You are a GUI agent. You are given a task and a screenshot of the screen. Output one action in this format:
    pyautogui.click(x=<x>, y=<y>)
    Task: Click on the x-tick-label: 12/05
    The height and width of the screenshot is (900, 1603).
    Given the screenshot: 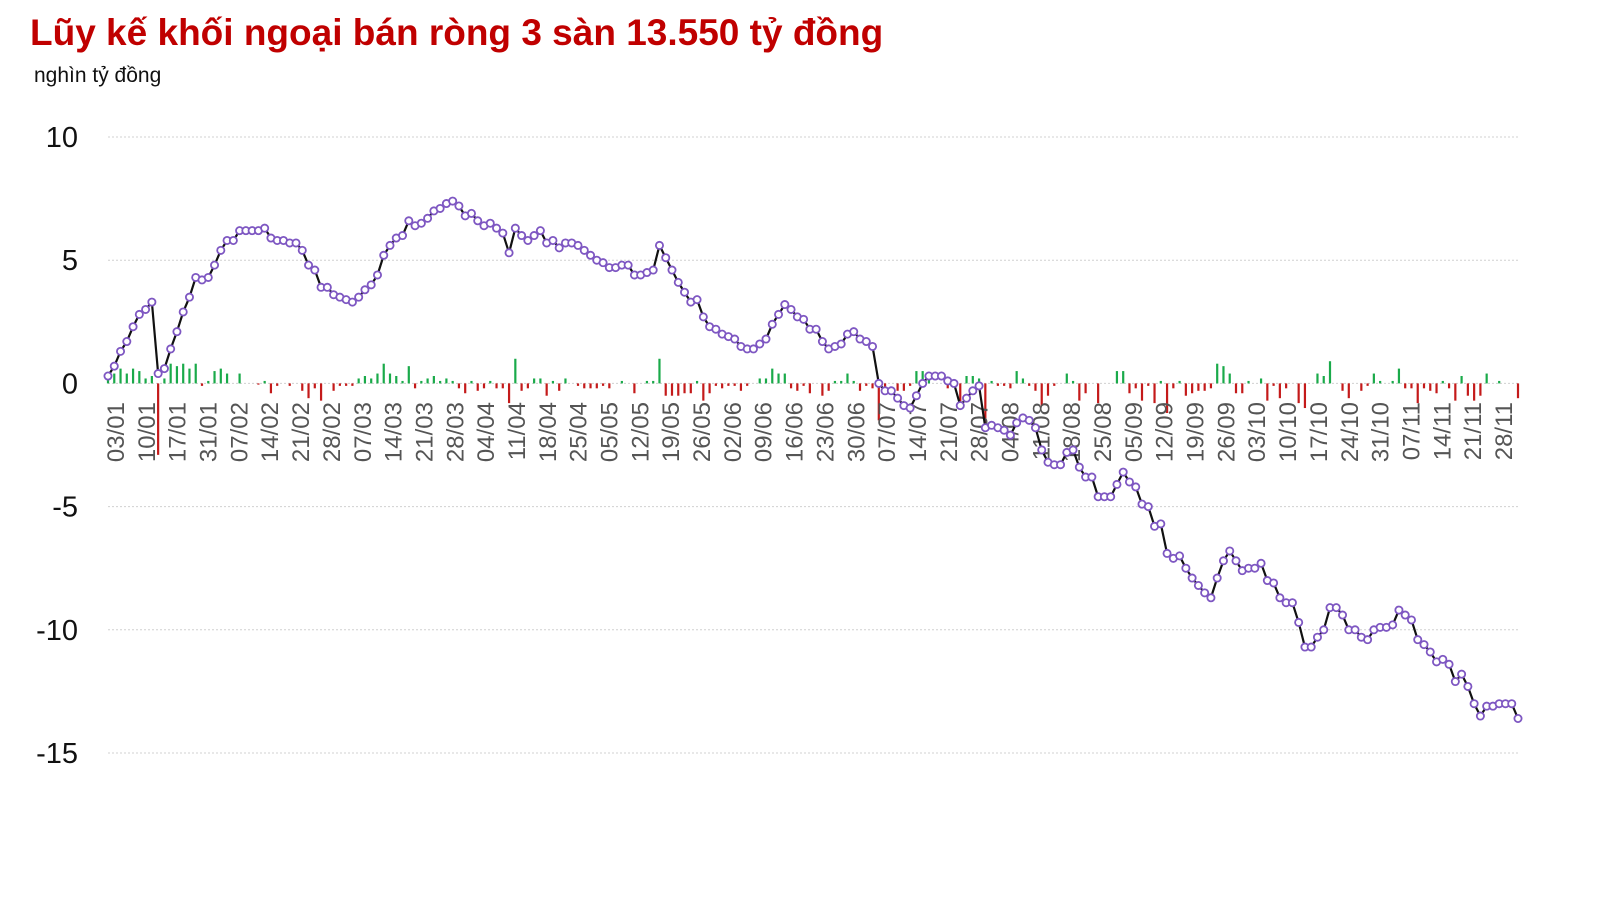 What is the action you would take?
    pyautogui.click(x=640, y=432)
    